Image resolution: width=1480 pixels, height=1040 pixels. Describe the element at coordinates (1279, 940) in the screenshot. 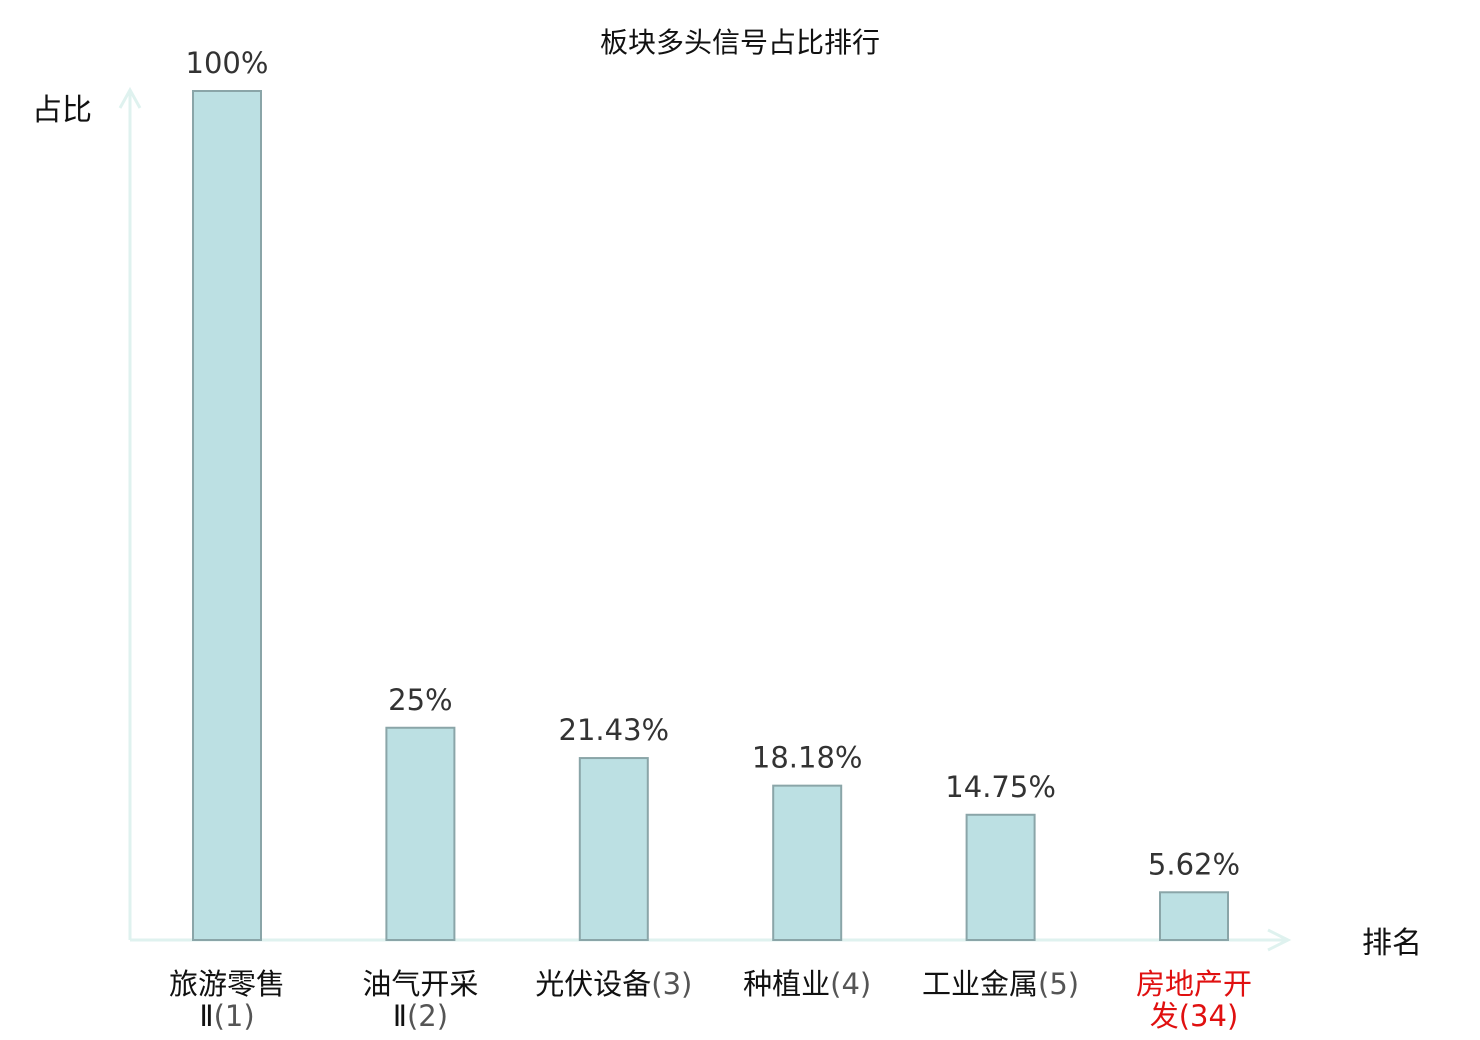

I see `x-axis-arrow` at that location.